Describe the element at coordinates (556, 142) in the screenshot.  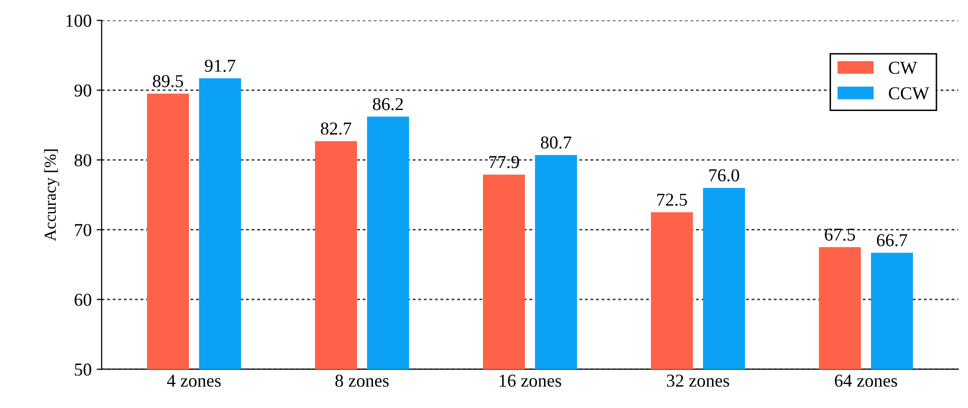
I see `data-label: 80.7` at that location.